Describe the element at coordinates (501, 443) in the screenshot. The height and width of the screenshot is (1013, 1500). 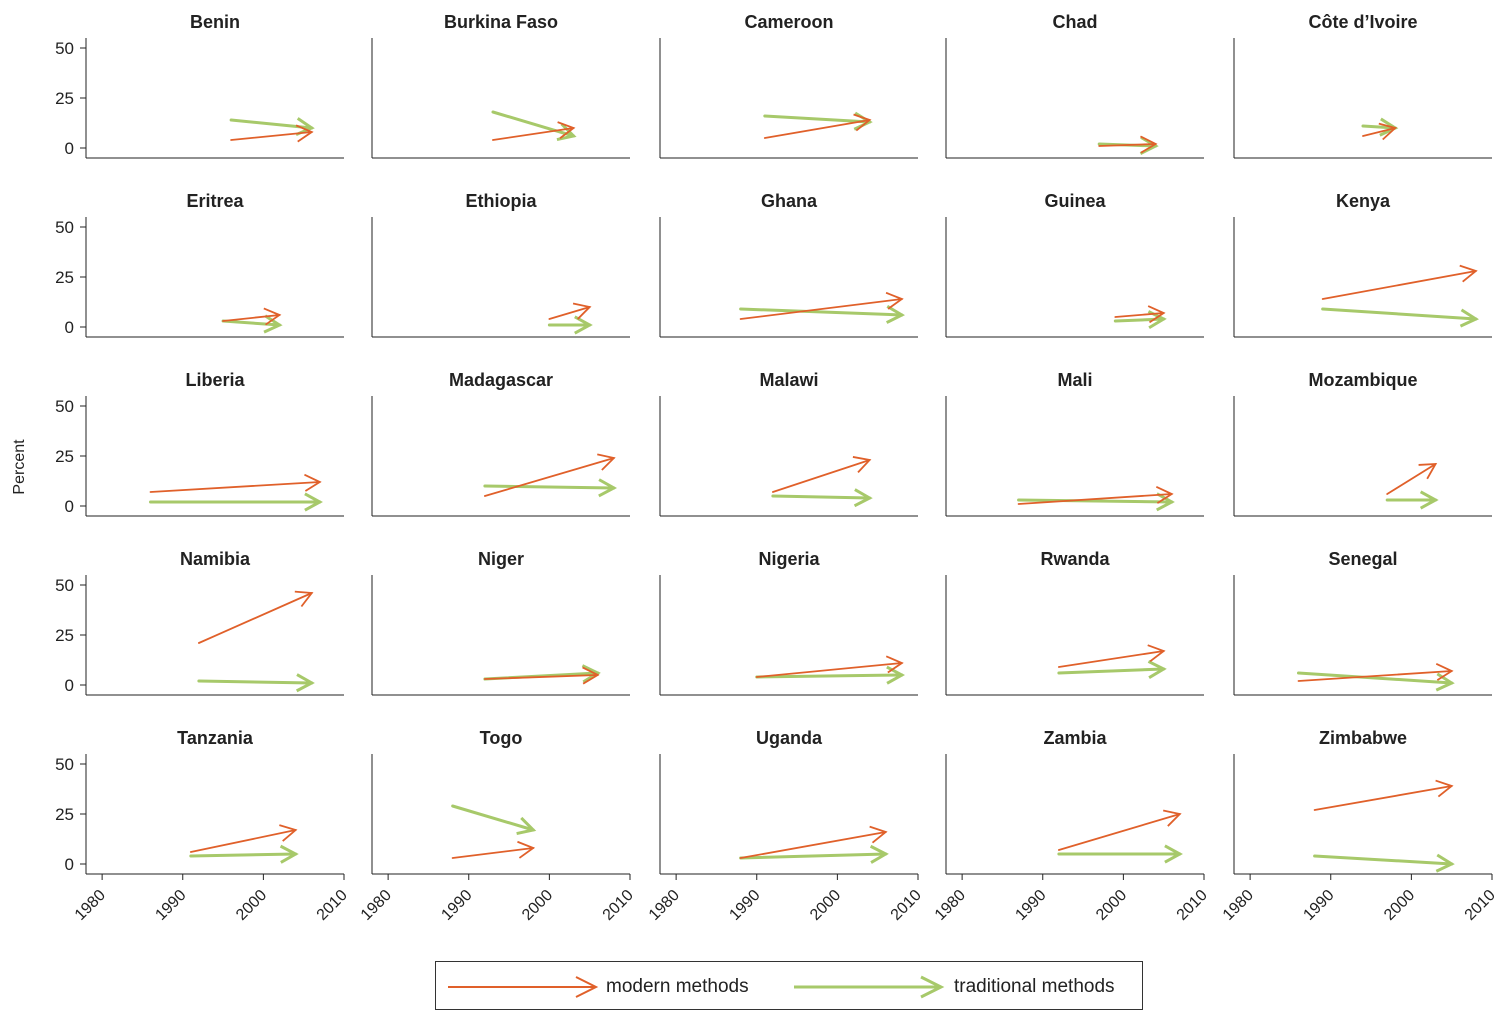
I see `panel-madagascar: Madagascar` at that location.